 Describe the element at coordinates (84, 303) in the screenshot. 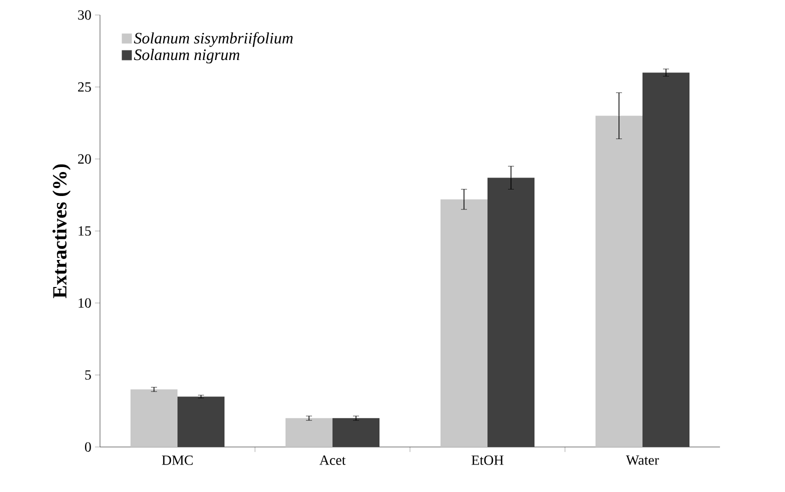

I see `y-tick-label: 10` at that location.